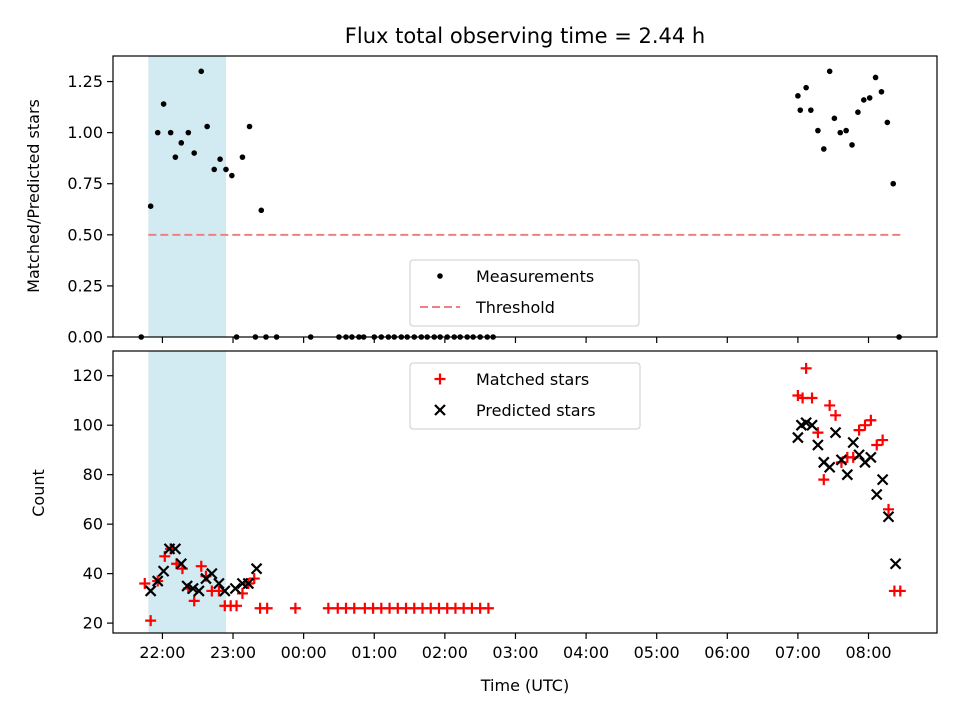  Describe the element at coordinates (374, 652) in the screenshot. I see `bottom-x-tick-label-3: 01:00` at that location.